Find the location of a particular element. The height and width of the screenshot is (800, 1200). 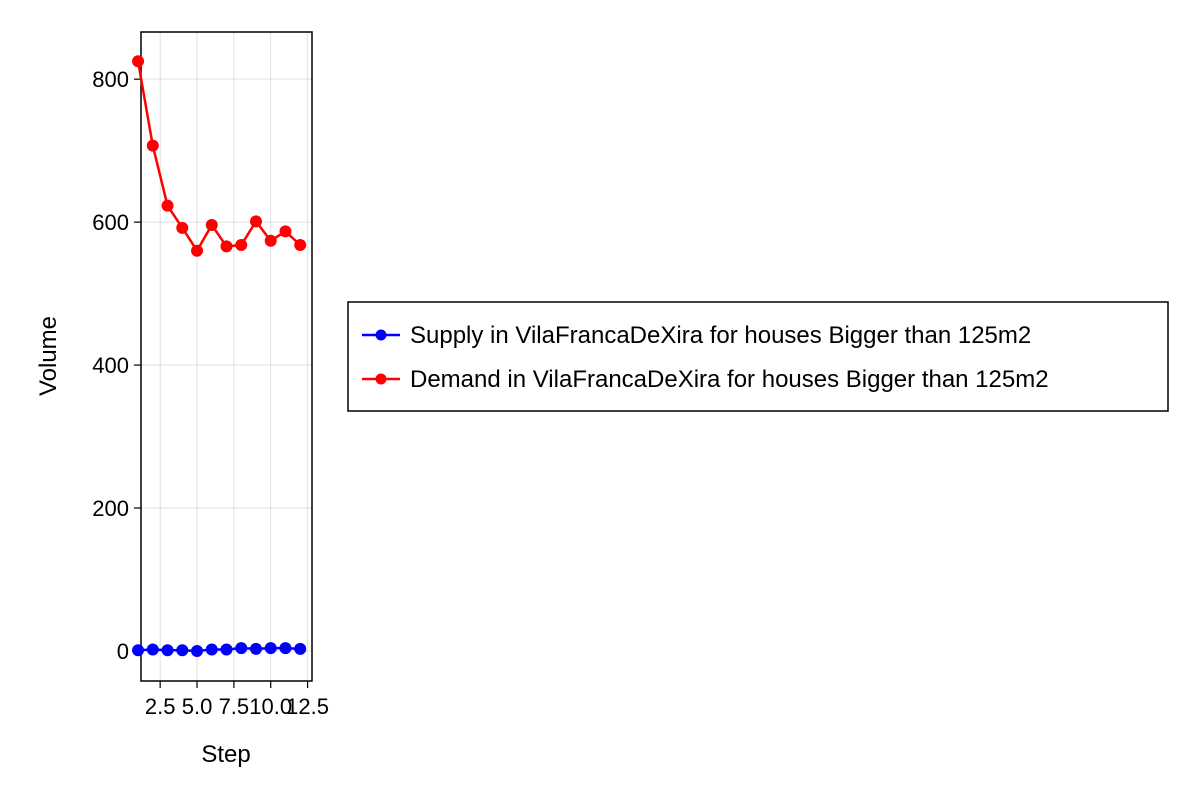

x-axis-ticks: 2.5 5.0 7.5 10.012.5 is located at coordinates (237, 700).